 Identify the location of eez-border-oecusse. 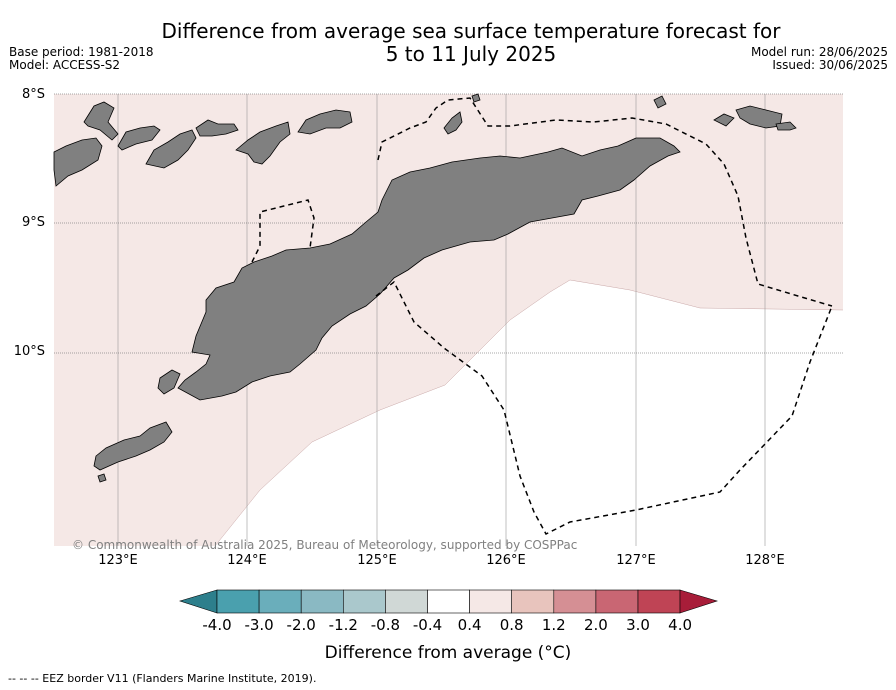
(283, 231).